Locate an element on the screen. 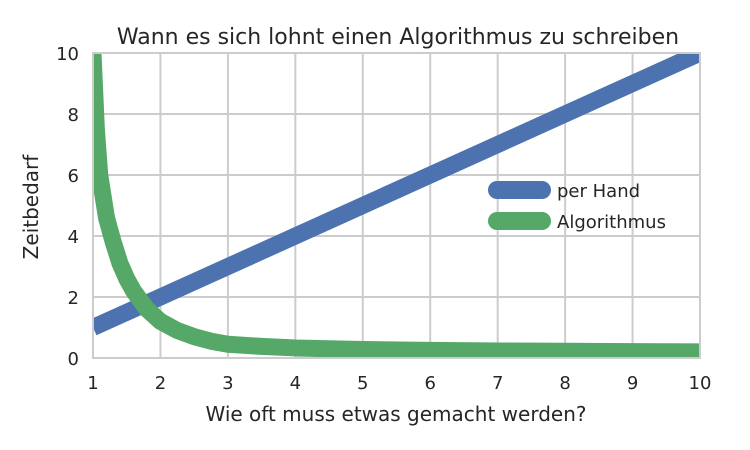 Image resolution: width=750 pixels, height=450 pixels. x-tick-label: 4 is located at coordinates (295, 383).